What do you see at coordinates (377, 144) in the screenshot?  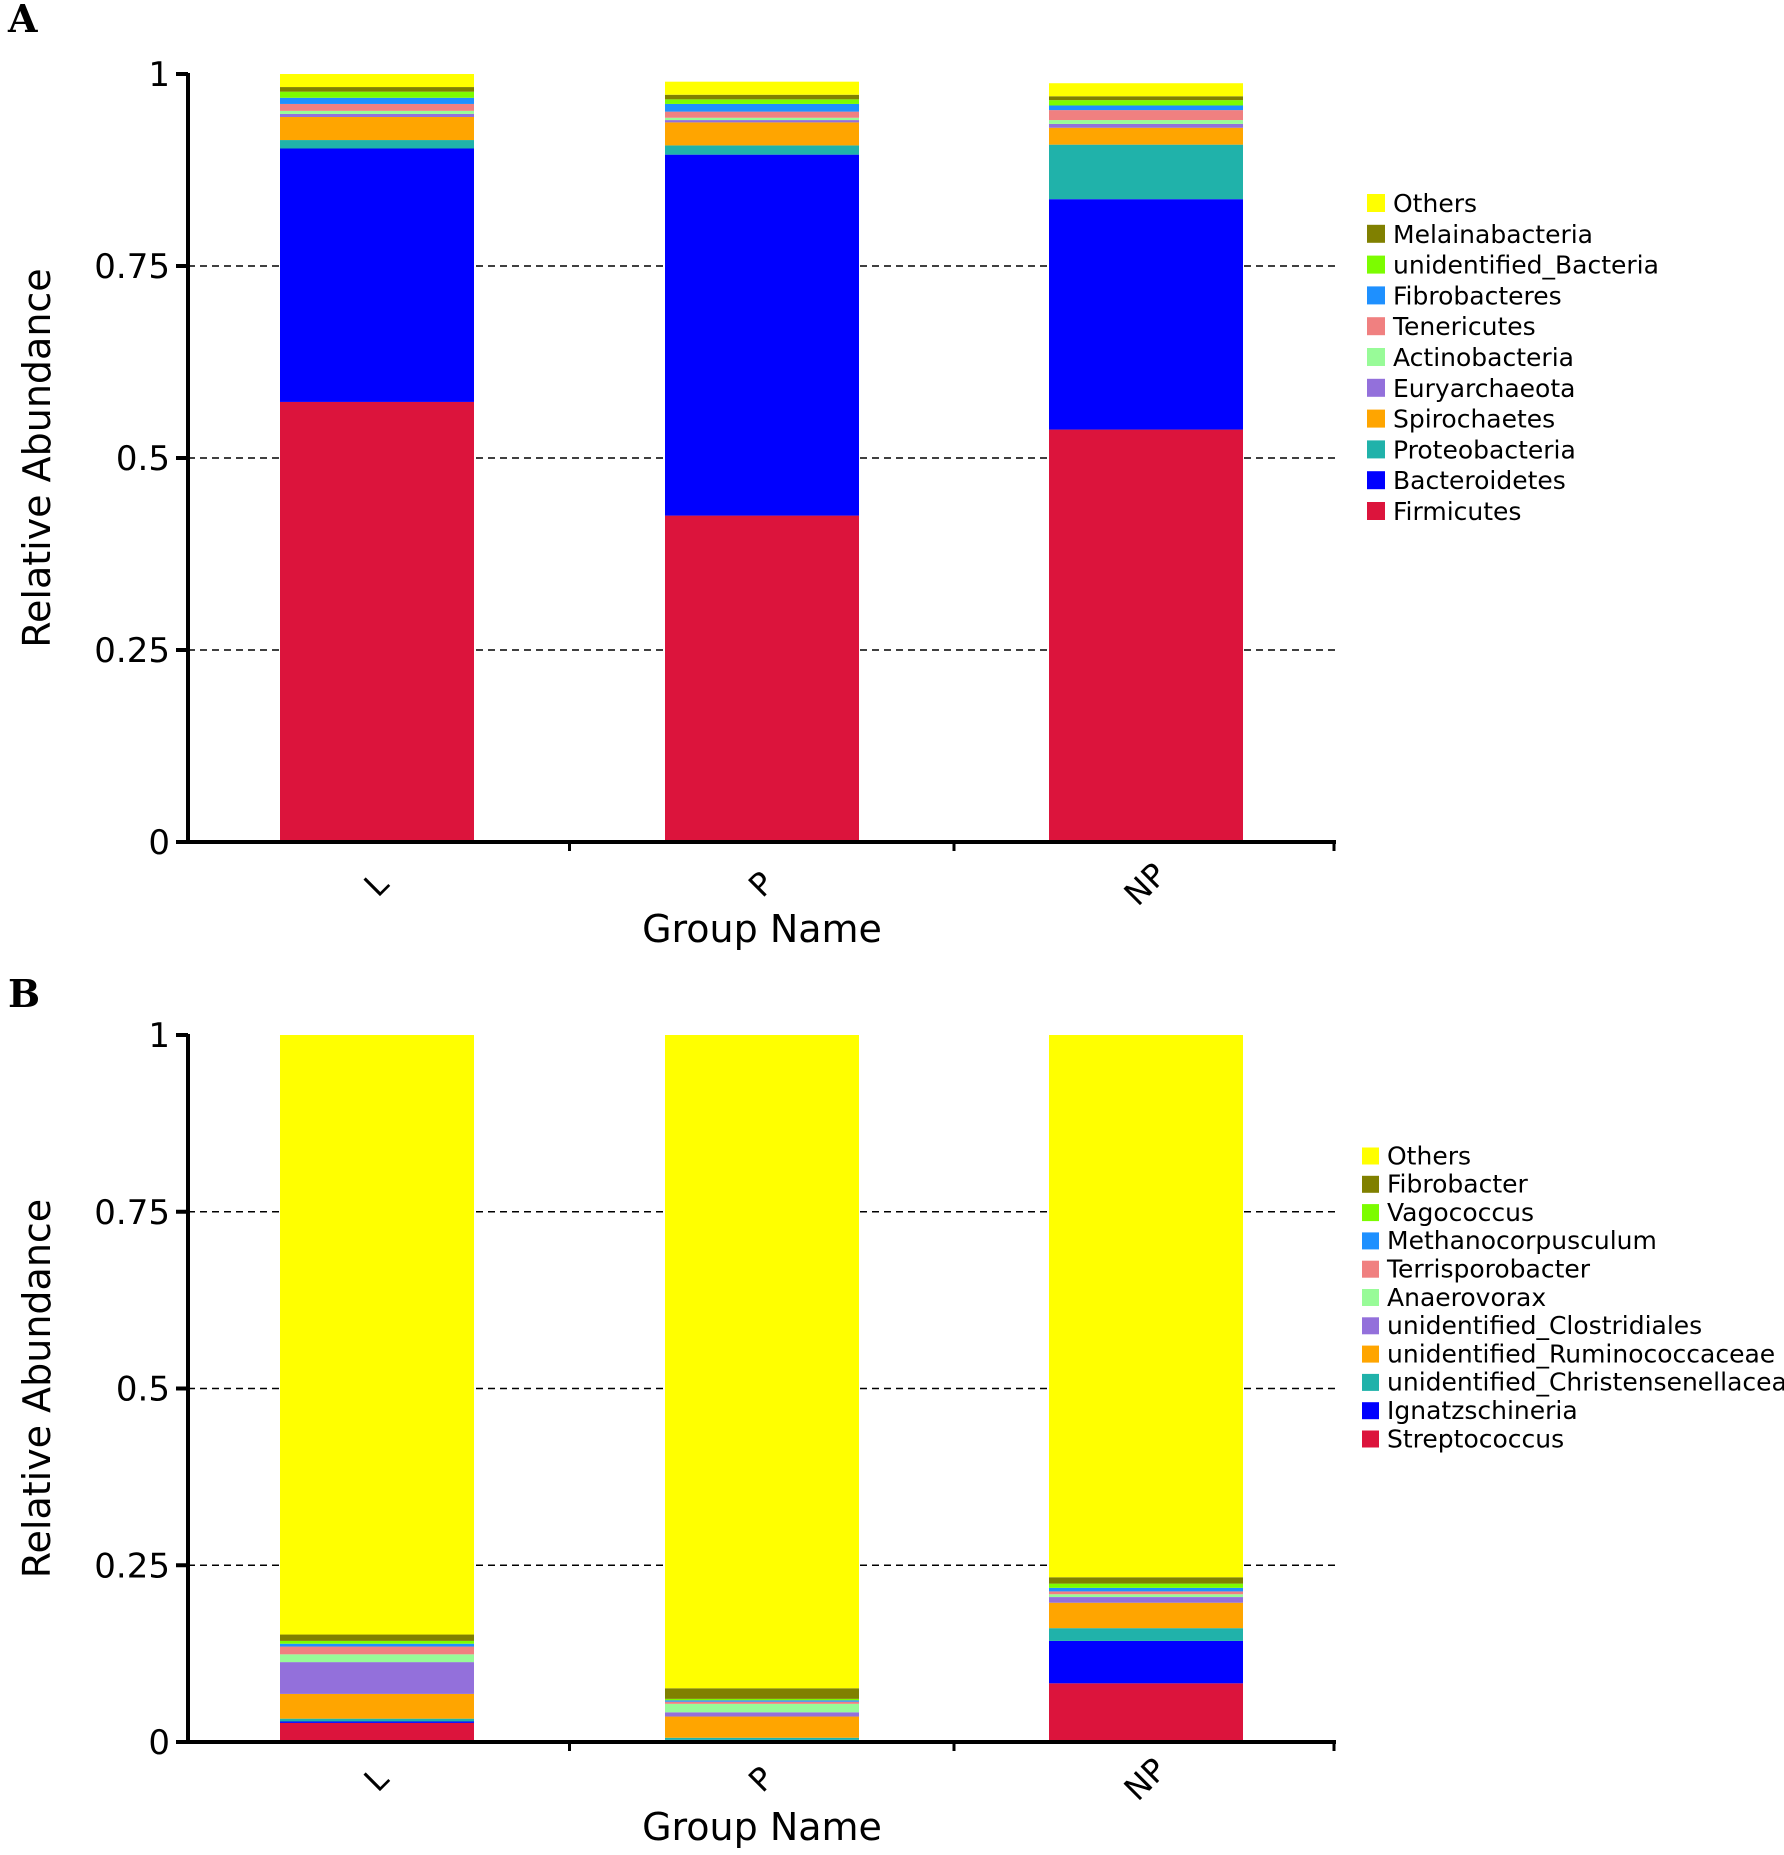 I see `bar-segment-proteobacteria` at bounding box center [377, 144].